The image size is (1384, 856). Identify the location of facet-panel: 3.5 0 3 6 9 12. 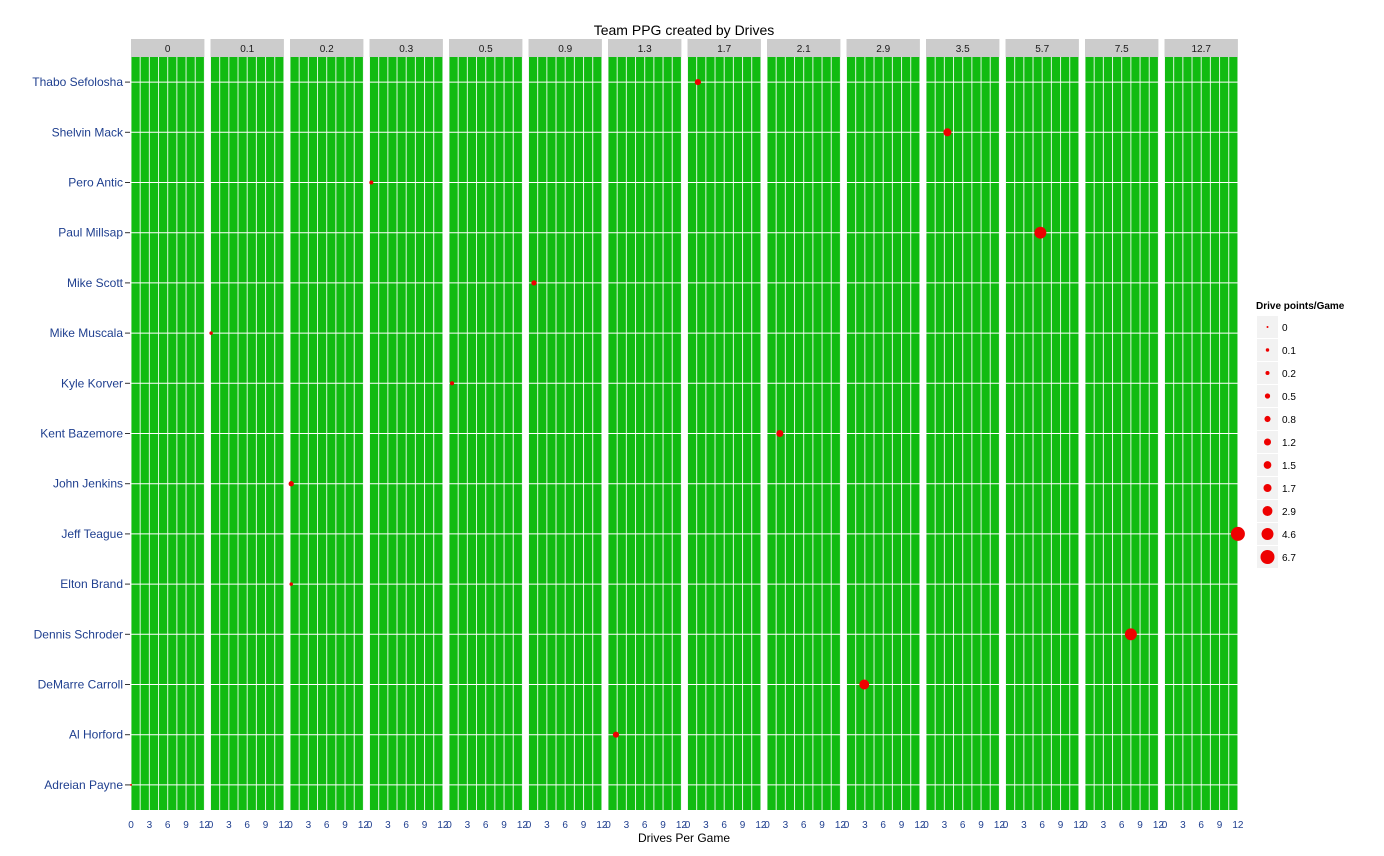
(964, 435).